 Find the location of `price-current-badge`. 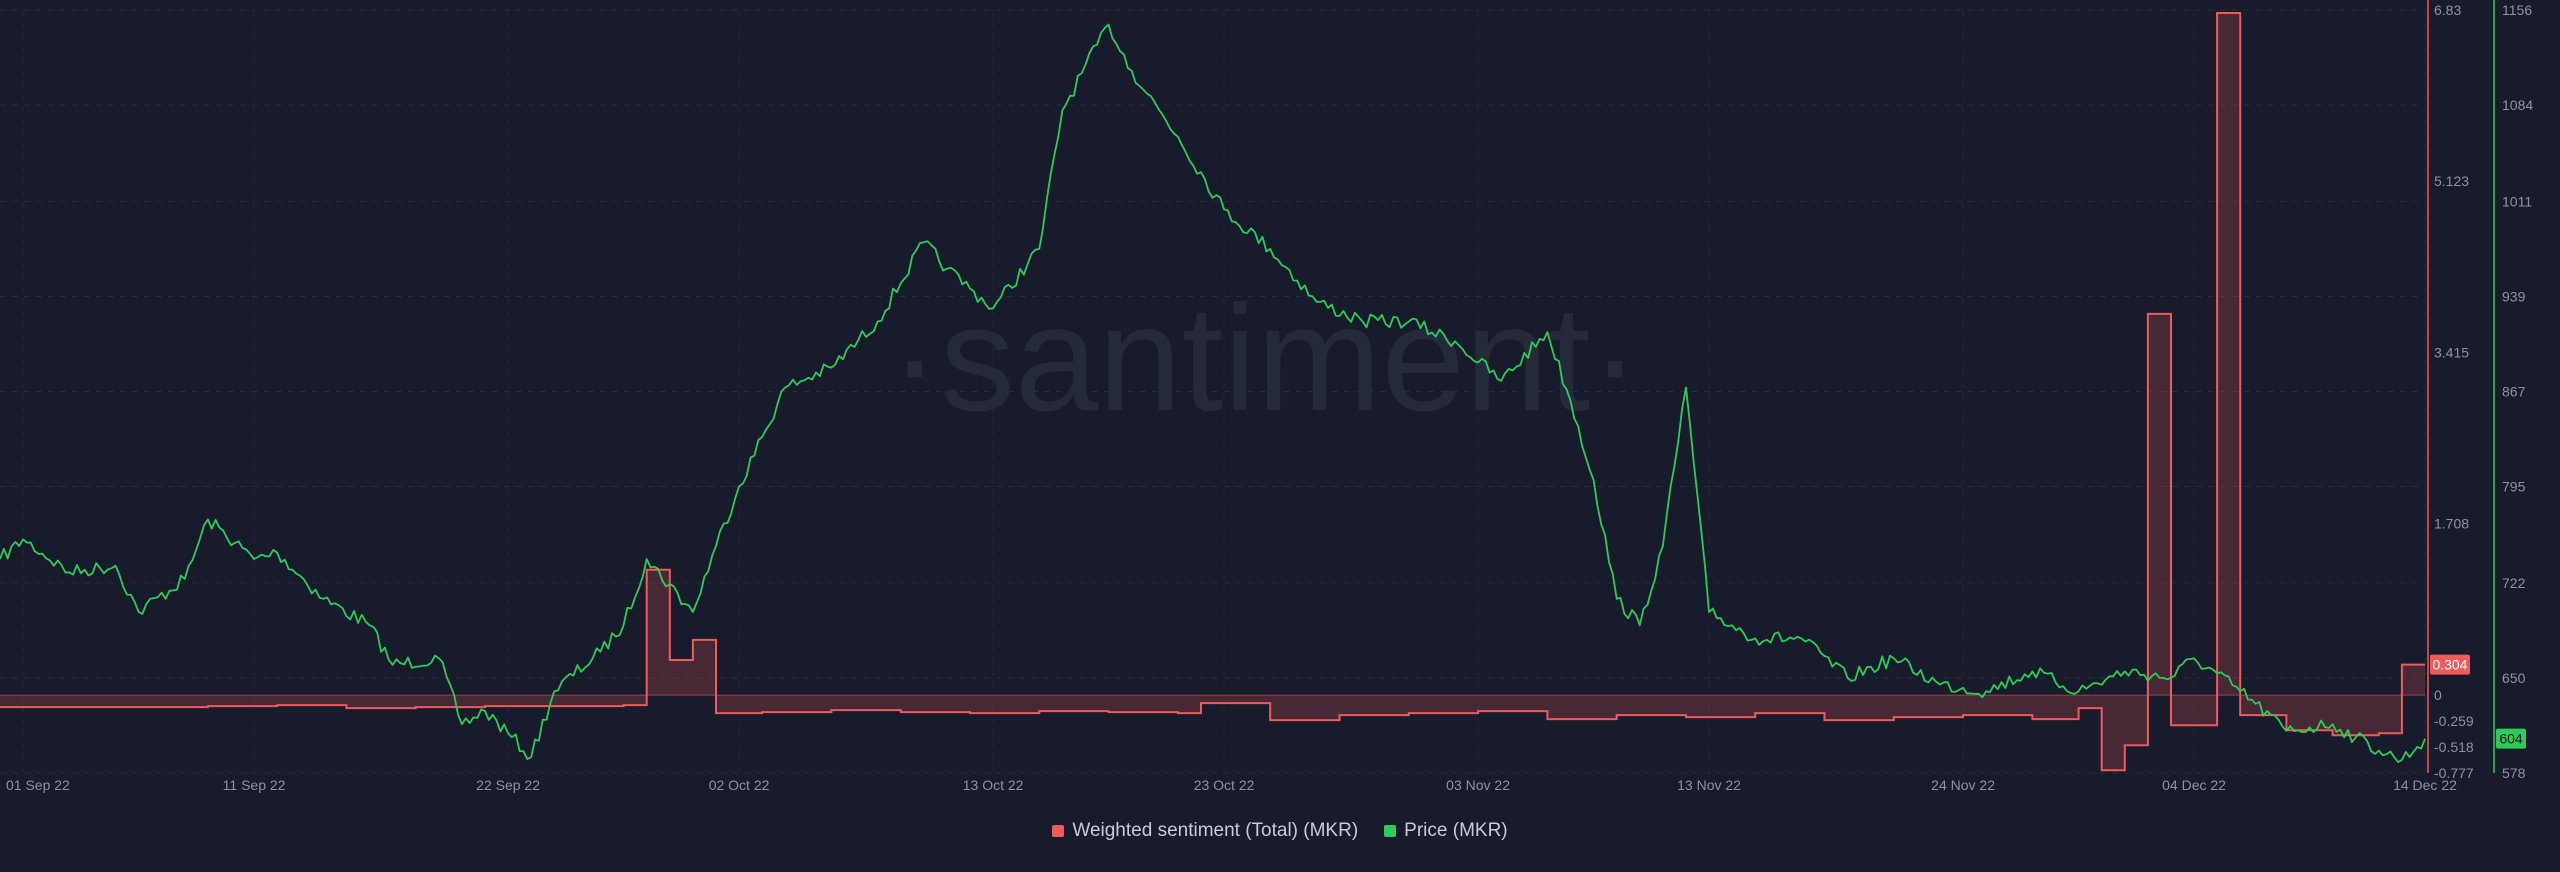

price-current-badge is located at coordinates (2511, 738).